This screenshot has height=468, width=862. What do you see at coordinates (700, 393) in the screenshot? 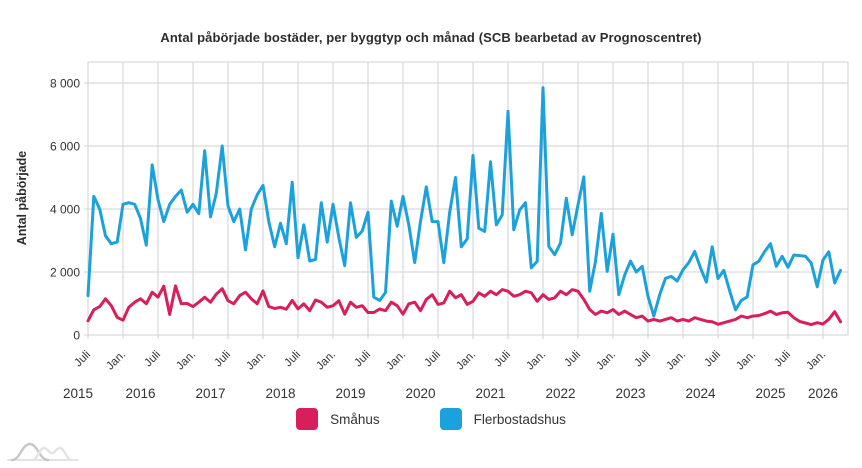
I see `year-label: 2024` at bounding box center [700, 393].